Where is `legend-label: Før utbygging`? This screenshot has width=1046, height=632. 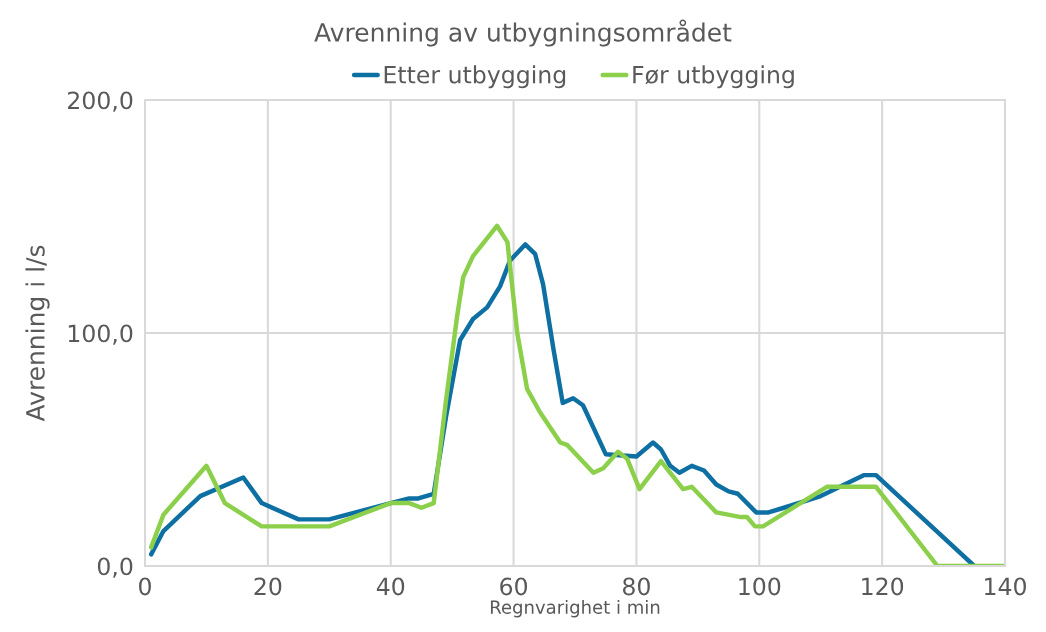 legend-label: Før utbygging is located at coordinates (713, 77).